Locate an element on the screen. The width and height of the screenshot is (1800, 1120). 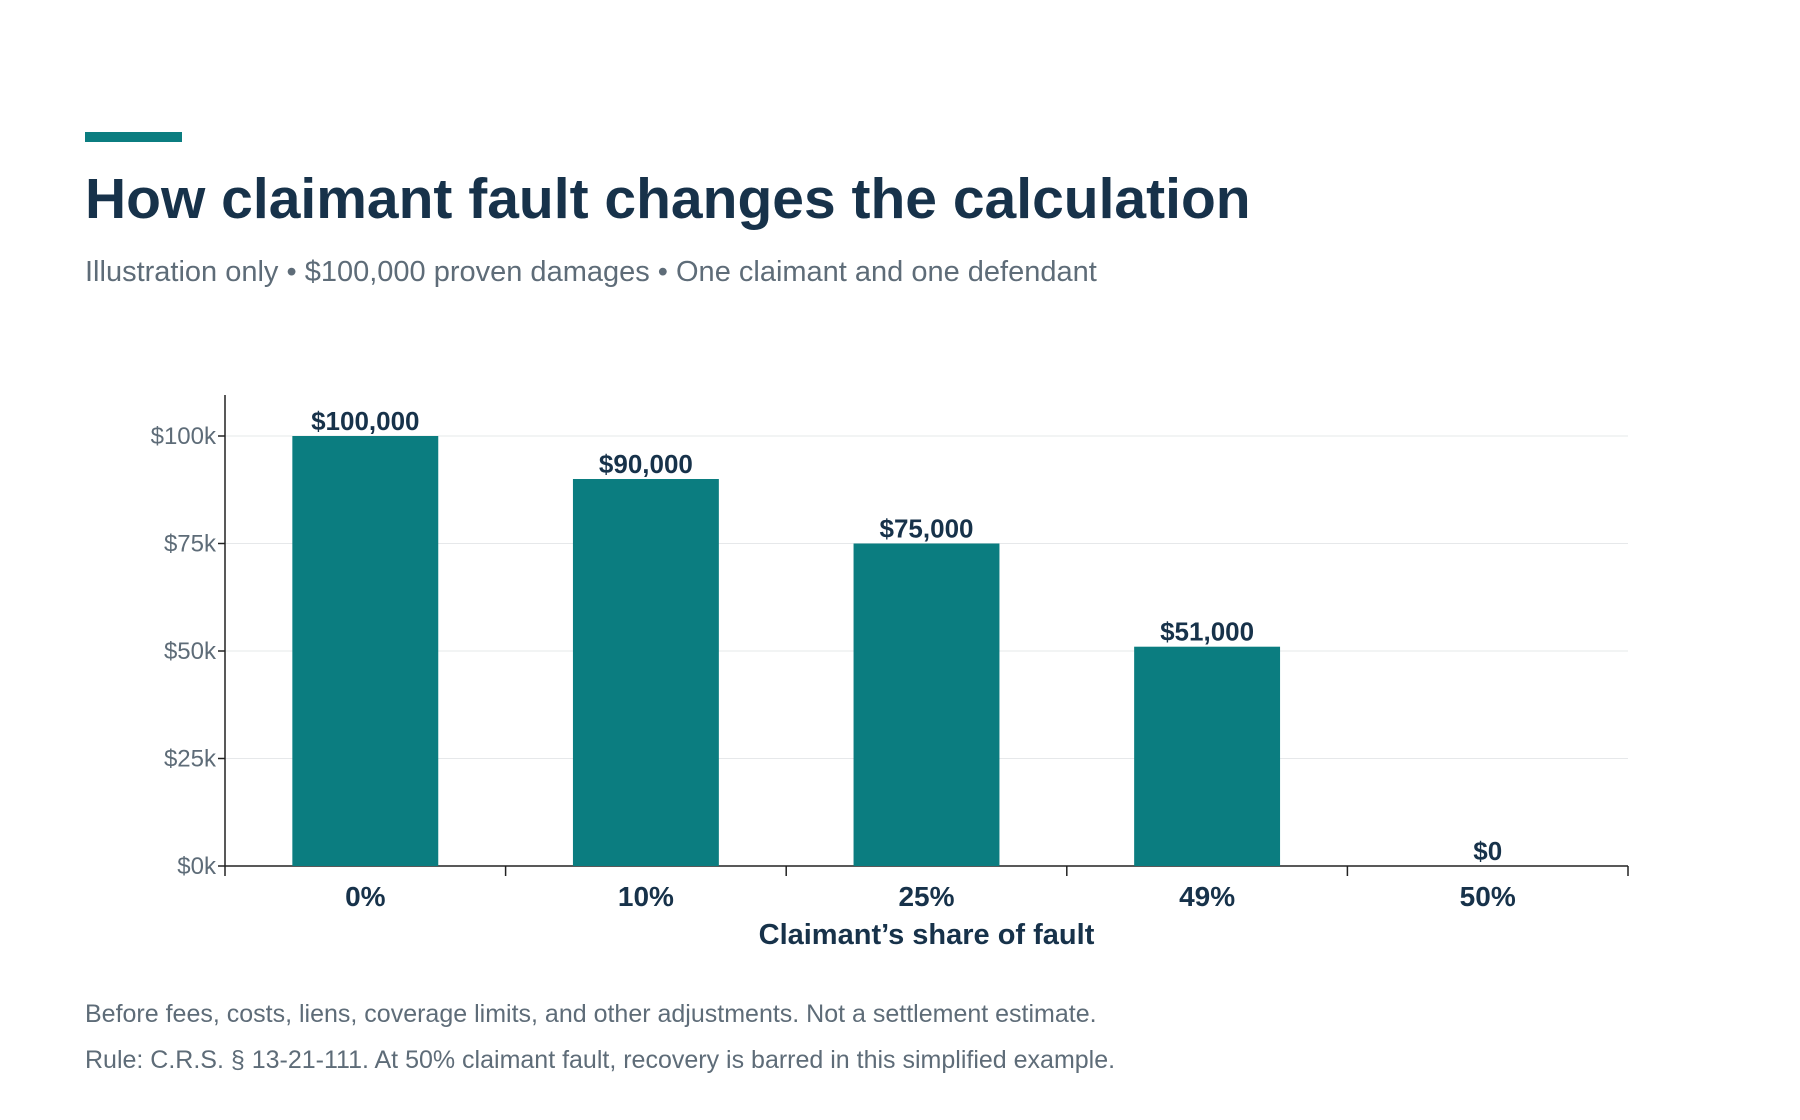
x-tick-label: 25% is located at coordinates (926, 896).